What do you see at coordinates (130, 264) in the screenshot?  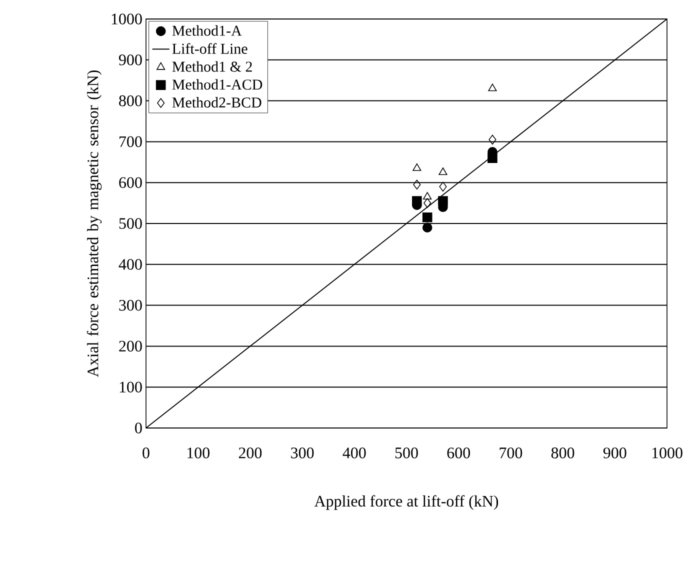 I see `y-tick-label: 400` at bounding box center [130, 264].